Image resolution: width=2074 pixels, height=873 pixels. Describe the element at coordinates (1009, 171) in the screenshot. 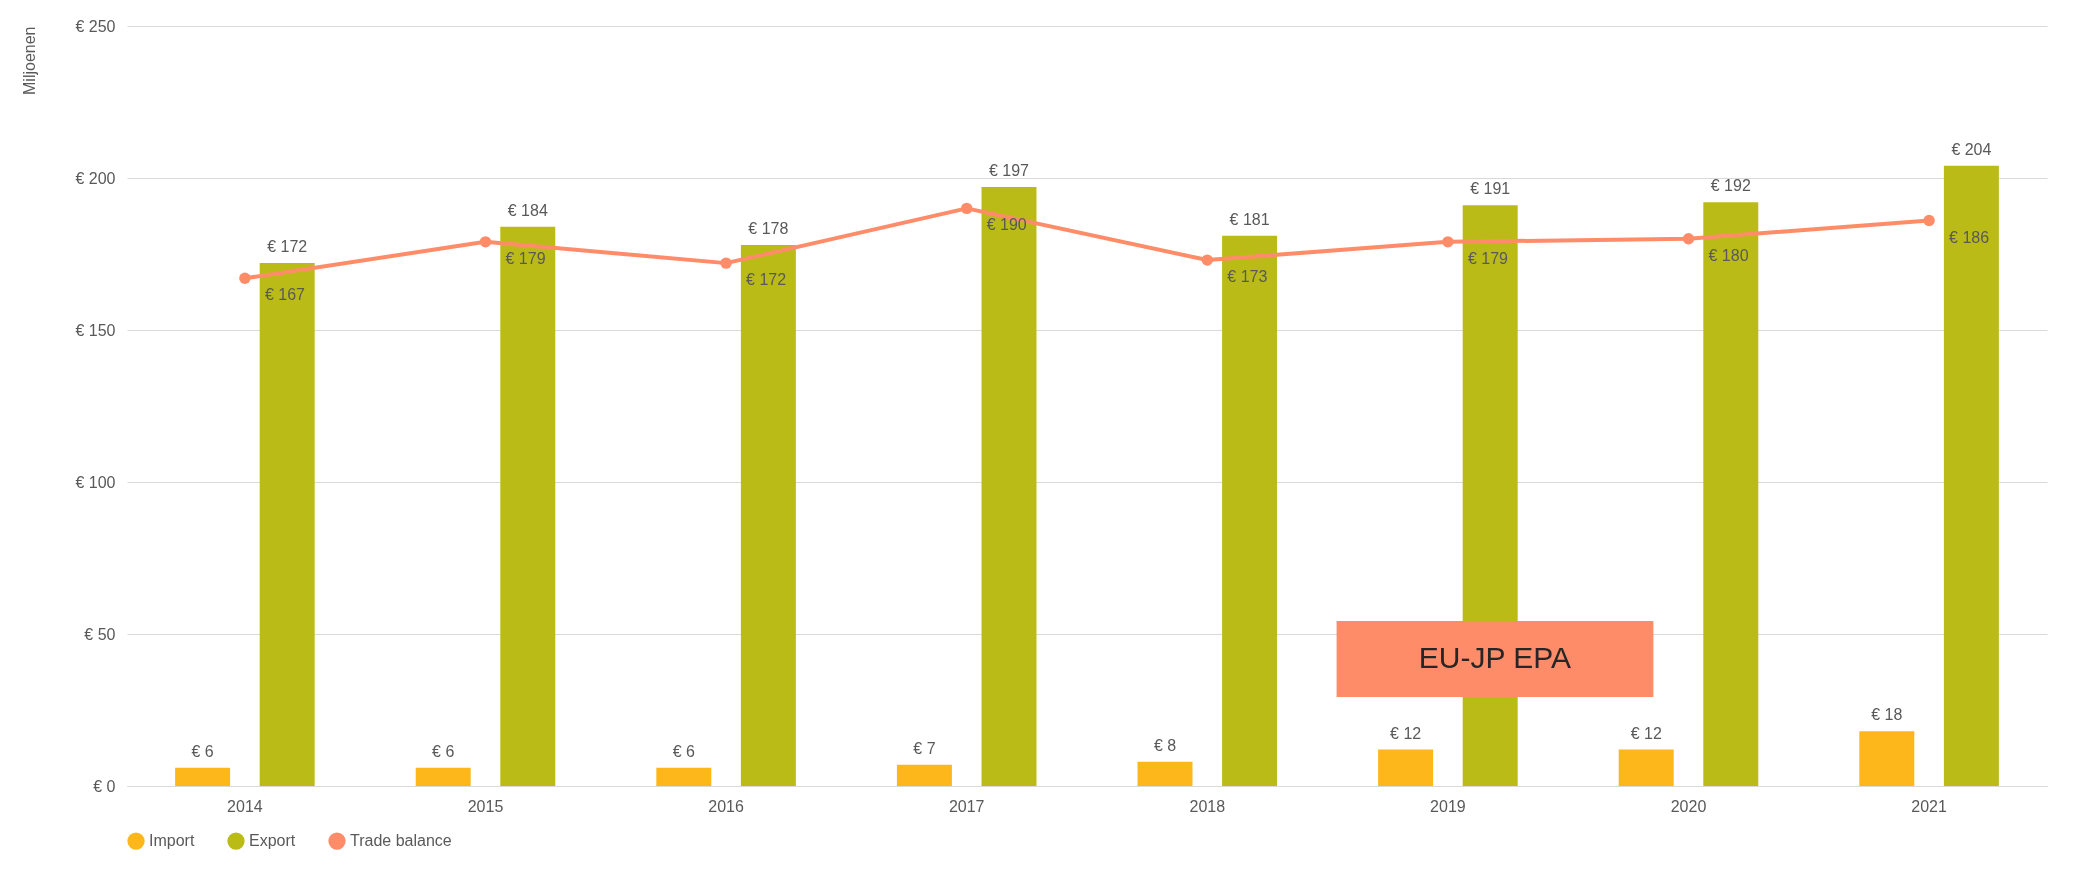

I see `data-label: € 197` at that location.